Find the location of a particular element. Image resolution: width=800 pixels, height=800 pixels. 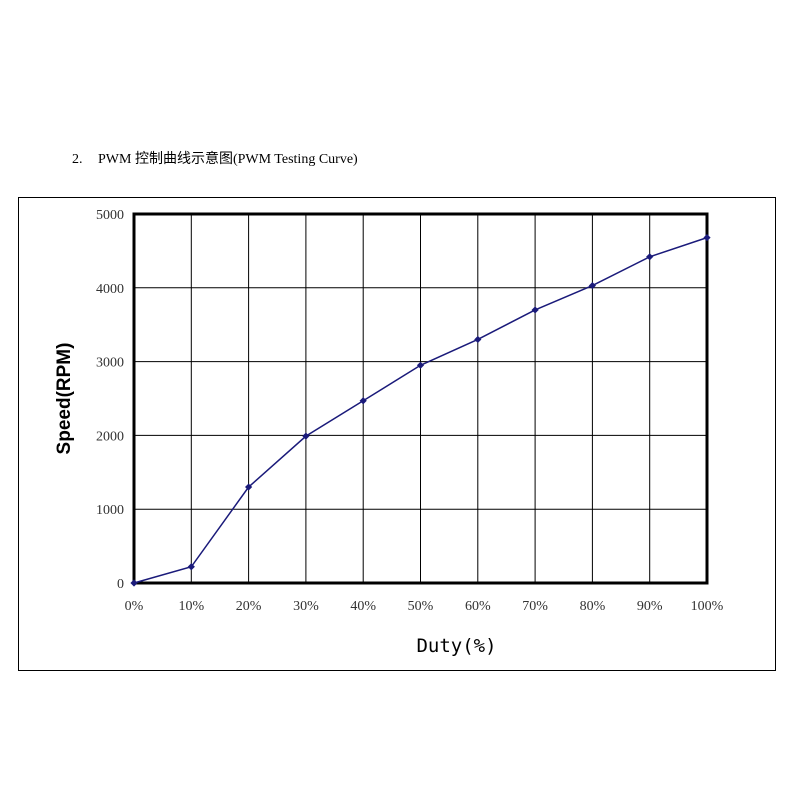

x-tick-label: 100% is located at coordinates (707, 606).